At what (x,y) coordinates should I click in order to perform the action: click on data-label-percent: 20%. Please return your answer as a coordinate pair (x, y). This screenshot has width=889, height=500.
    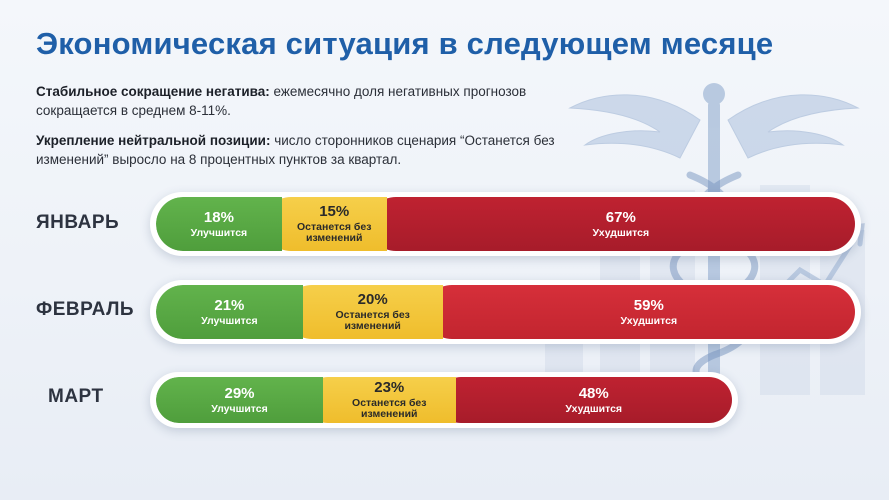
    Looking at the image, I should click on (372, 299).